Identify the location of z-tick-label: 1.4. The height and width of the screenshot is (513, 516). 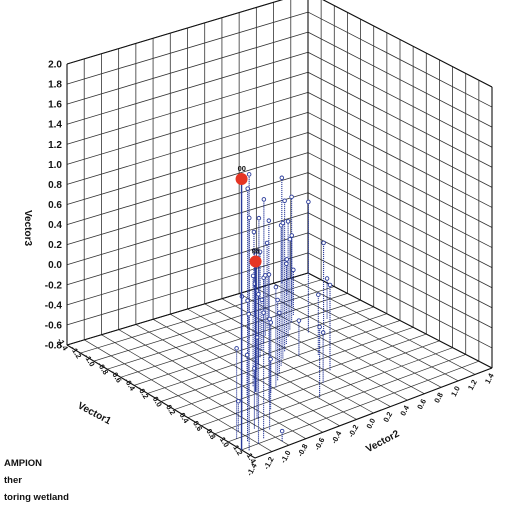
(55, 125).